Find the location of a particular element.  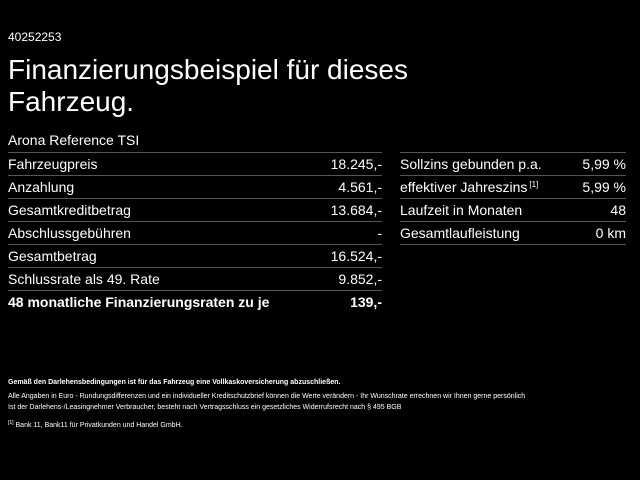

table-row: effektiver Jahreszins [1] 5,99 % is located at coordinates (513, 186).